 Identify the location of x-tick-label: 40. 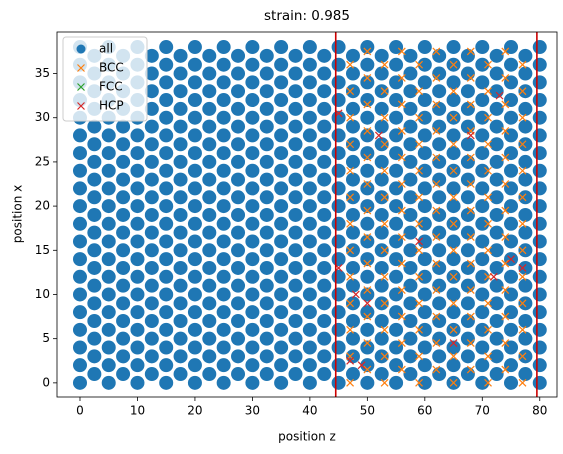
(309, 411).